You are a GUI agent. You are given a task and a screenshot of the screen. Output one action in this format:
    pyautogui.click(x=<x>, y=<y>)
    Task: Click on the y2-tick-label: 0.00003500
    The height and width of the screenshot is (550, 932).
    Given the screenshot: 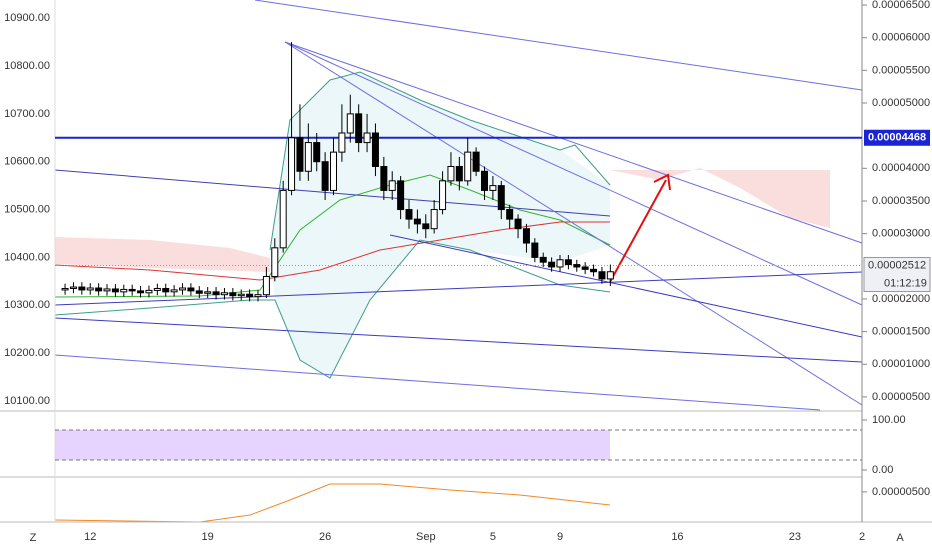 What is the action you would take?
    pyautogui.click(x=901, y=201)
    